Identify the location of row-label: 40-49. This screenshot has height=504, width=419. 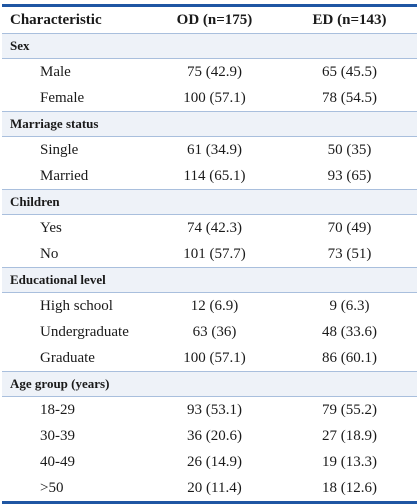
(57, 461).